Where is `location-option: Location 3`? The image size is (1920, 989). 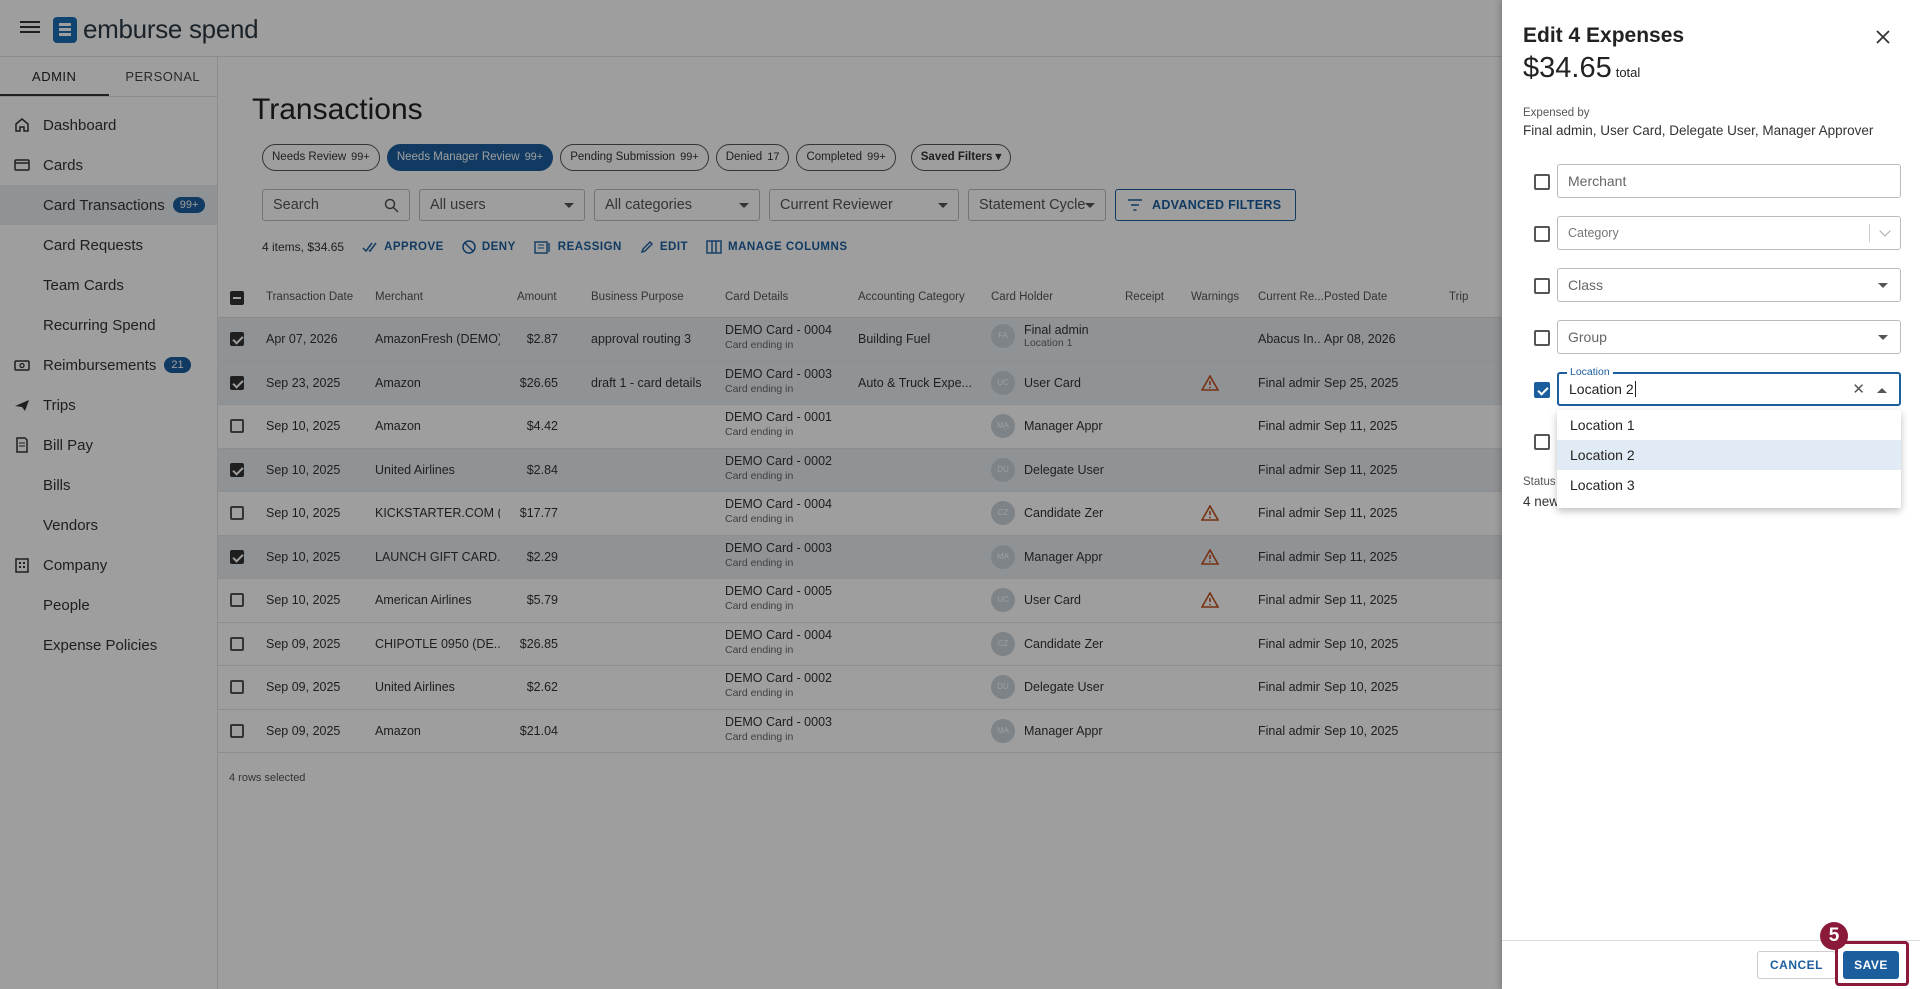 location-option: Location 3 is located at coordinates (1602, 485).